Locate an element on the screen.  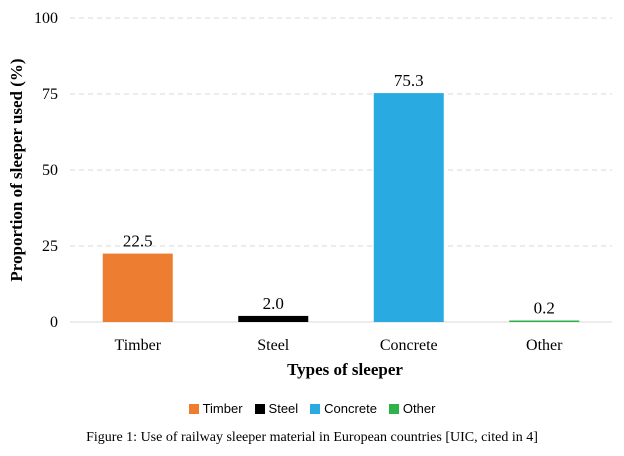
x-tick-label-timber: Timber is located at coordinates (137, 345).